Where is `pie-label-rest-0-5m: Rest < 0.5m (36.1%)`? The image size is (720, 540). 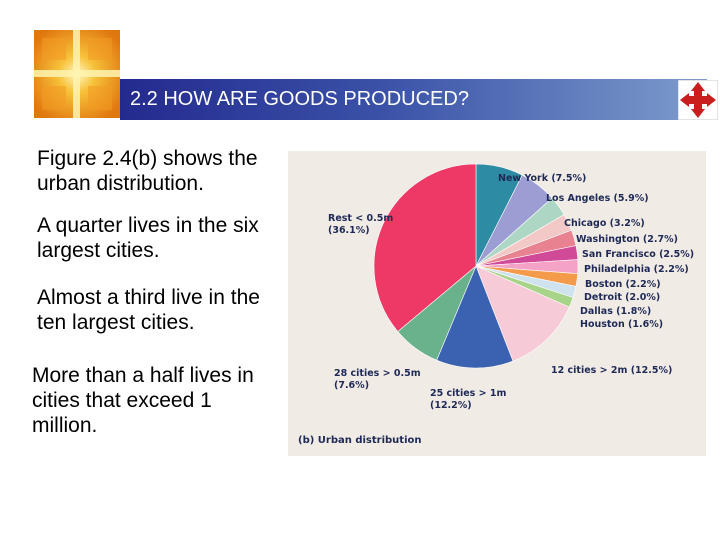 pie-label-rest-0-5m: Rest < 0.5m (36.1%) is located at coordinates (360, 224).